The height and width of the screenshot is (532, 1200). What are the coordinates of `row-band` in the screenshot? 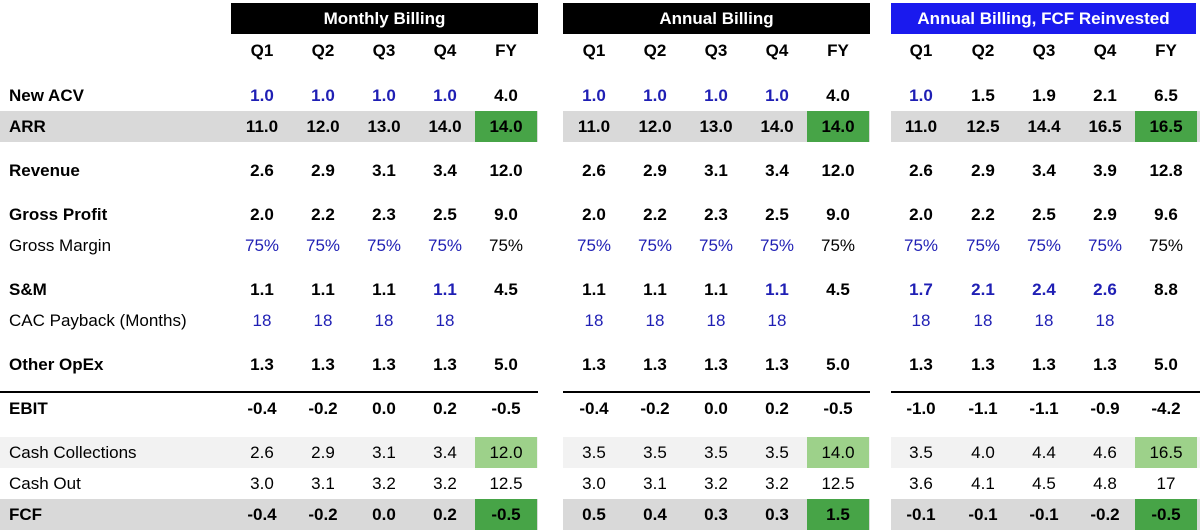 It's located at (600, 514).